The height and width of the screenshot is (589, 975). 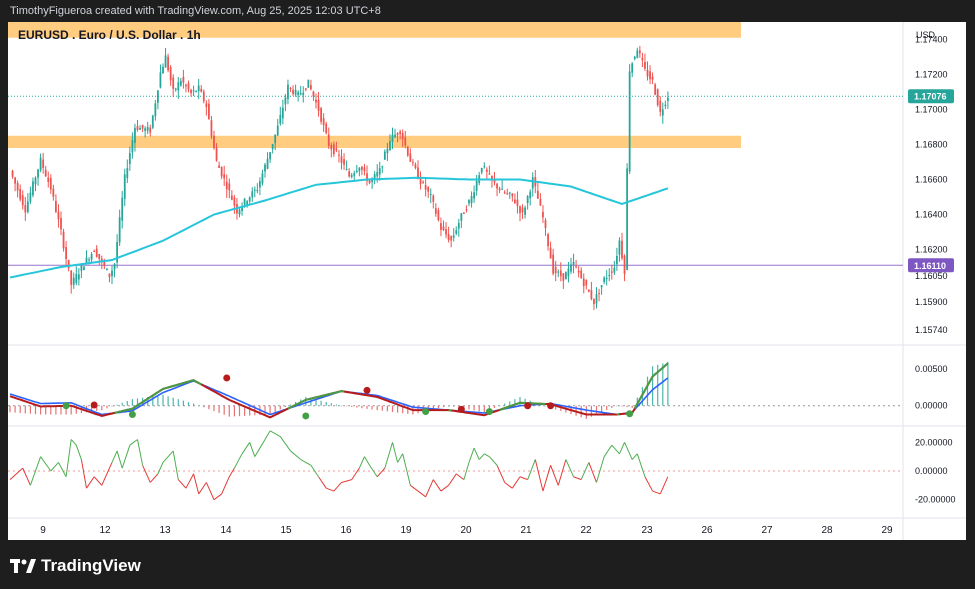 What do you see at coordinates (931, 96) in the screenshot?
I see `current-price-badge` at bounding box center [931, 96].